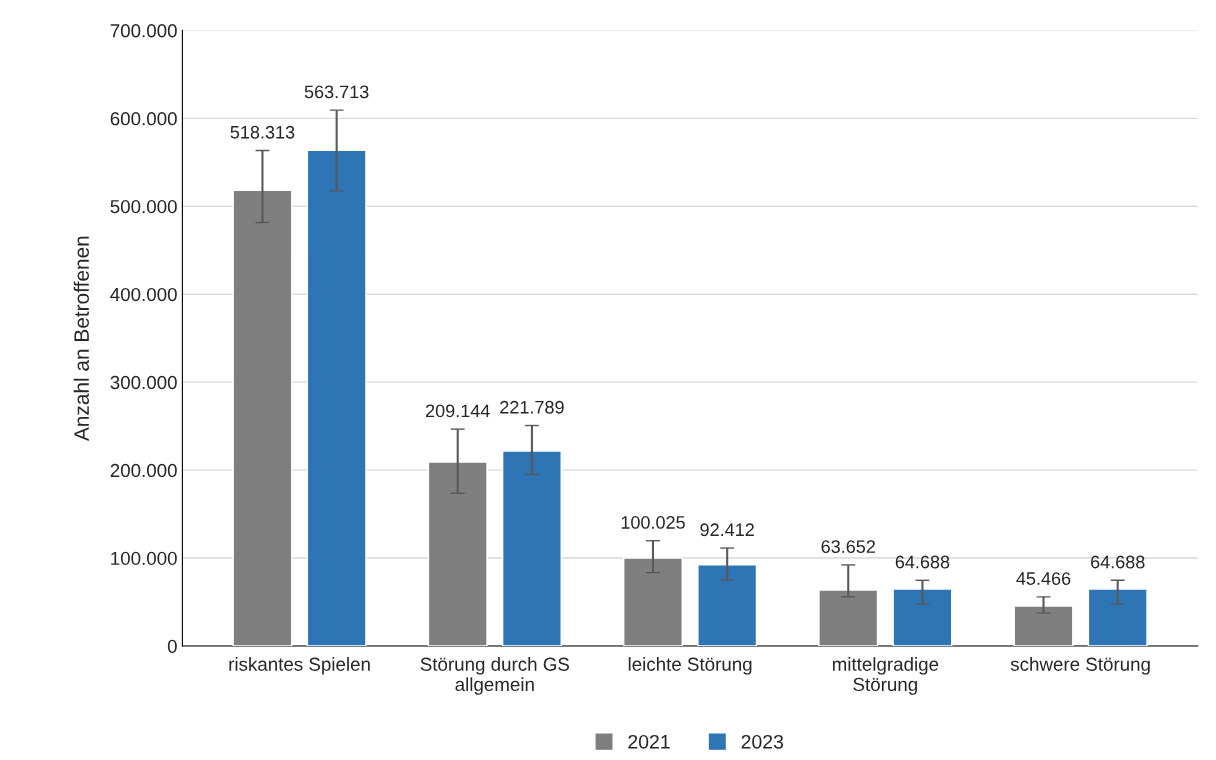  What do you see at coordinates (143, 382) in the screenshot?
I see `y-tick-label: 300.000` at bounding box center [143, 382].